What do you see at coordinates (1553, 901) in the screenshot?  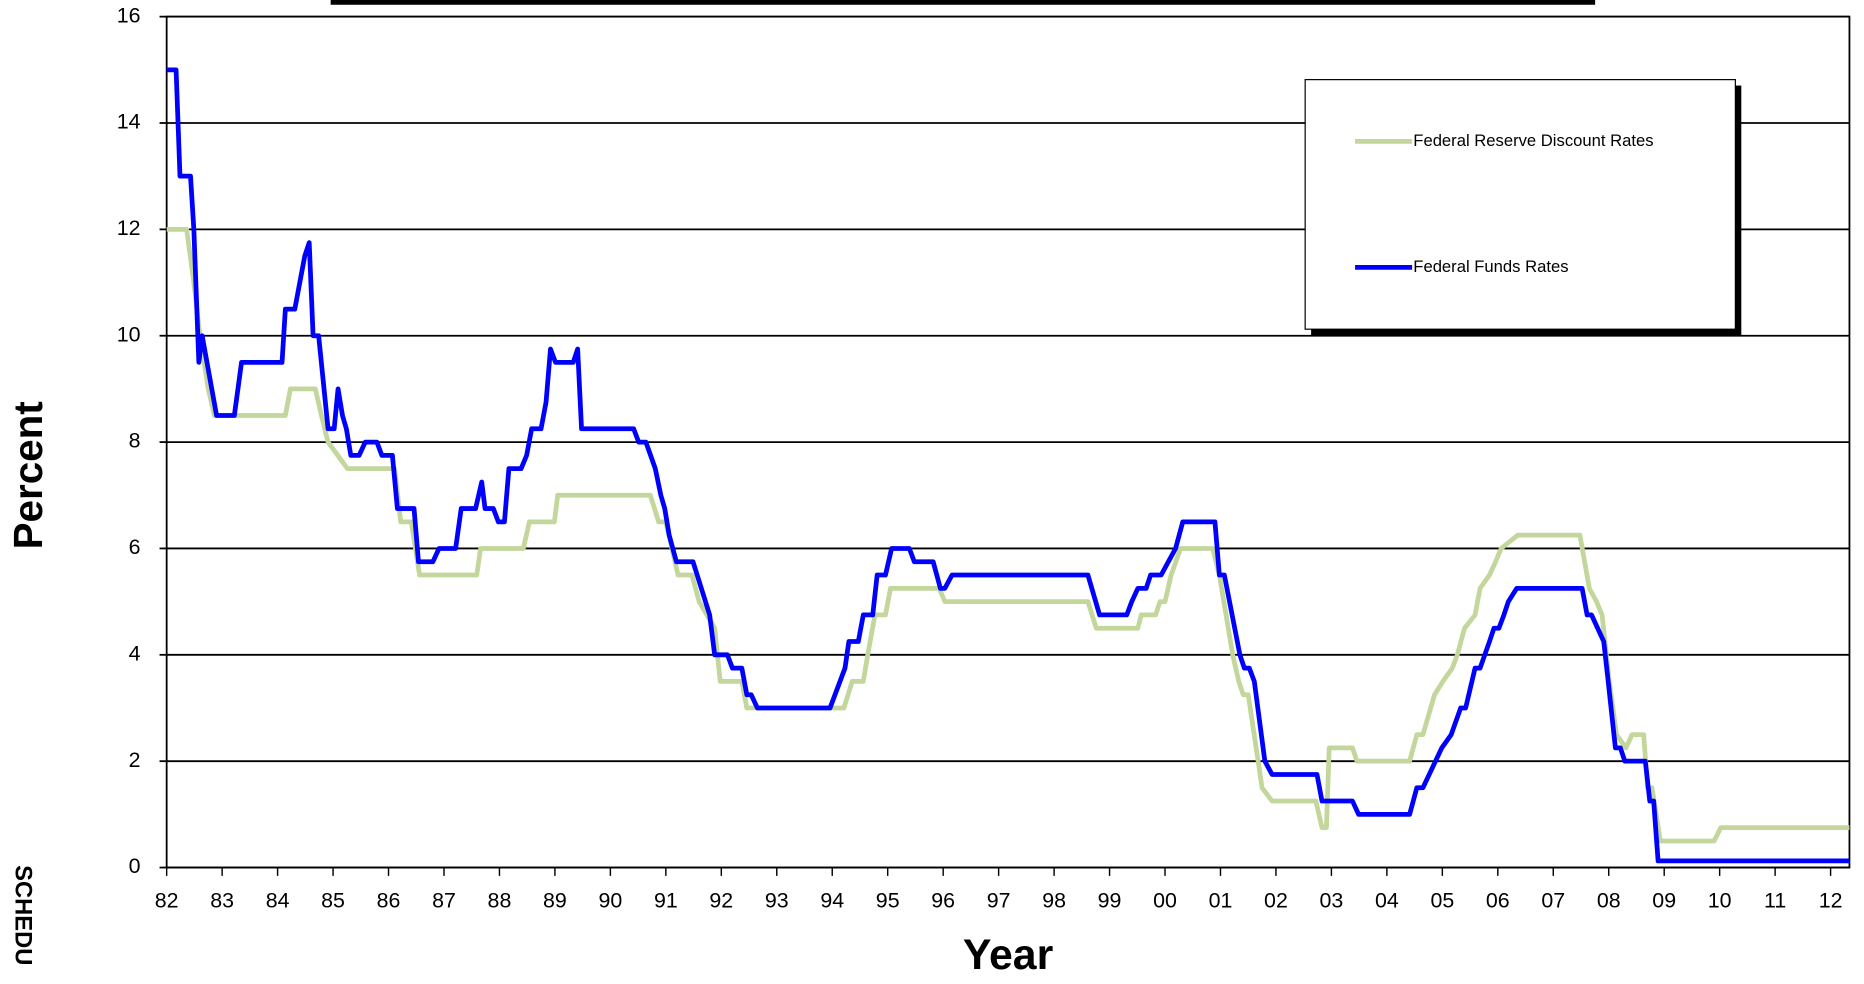 I see `x-tick-label: 07` at bounding box center [1553, 901].